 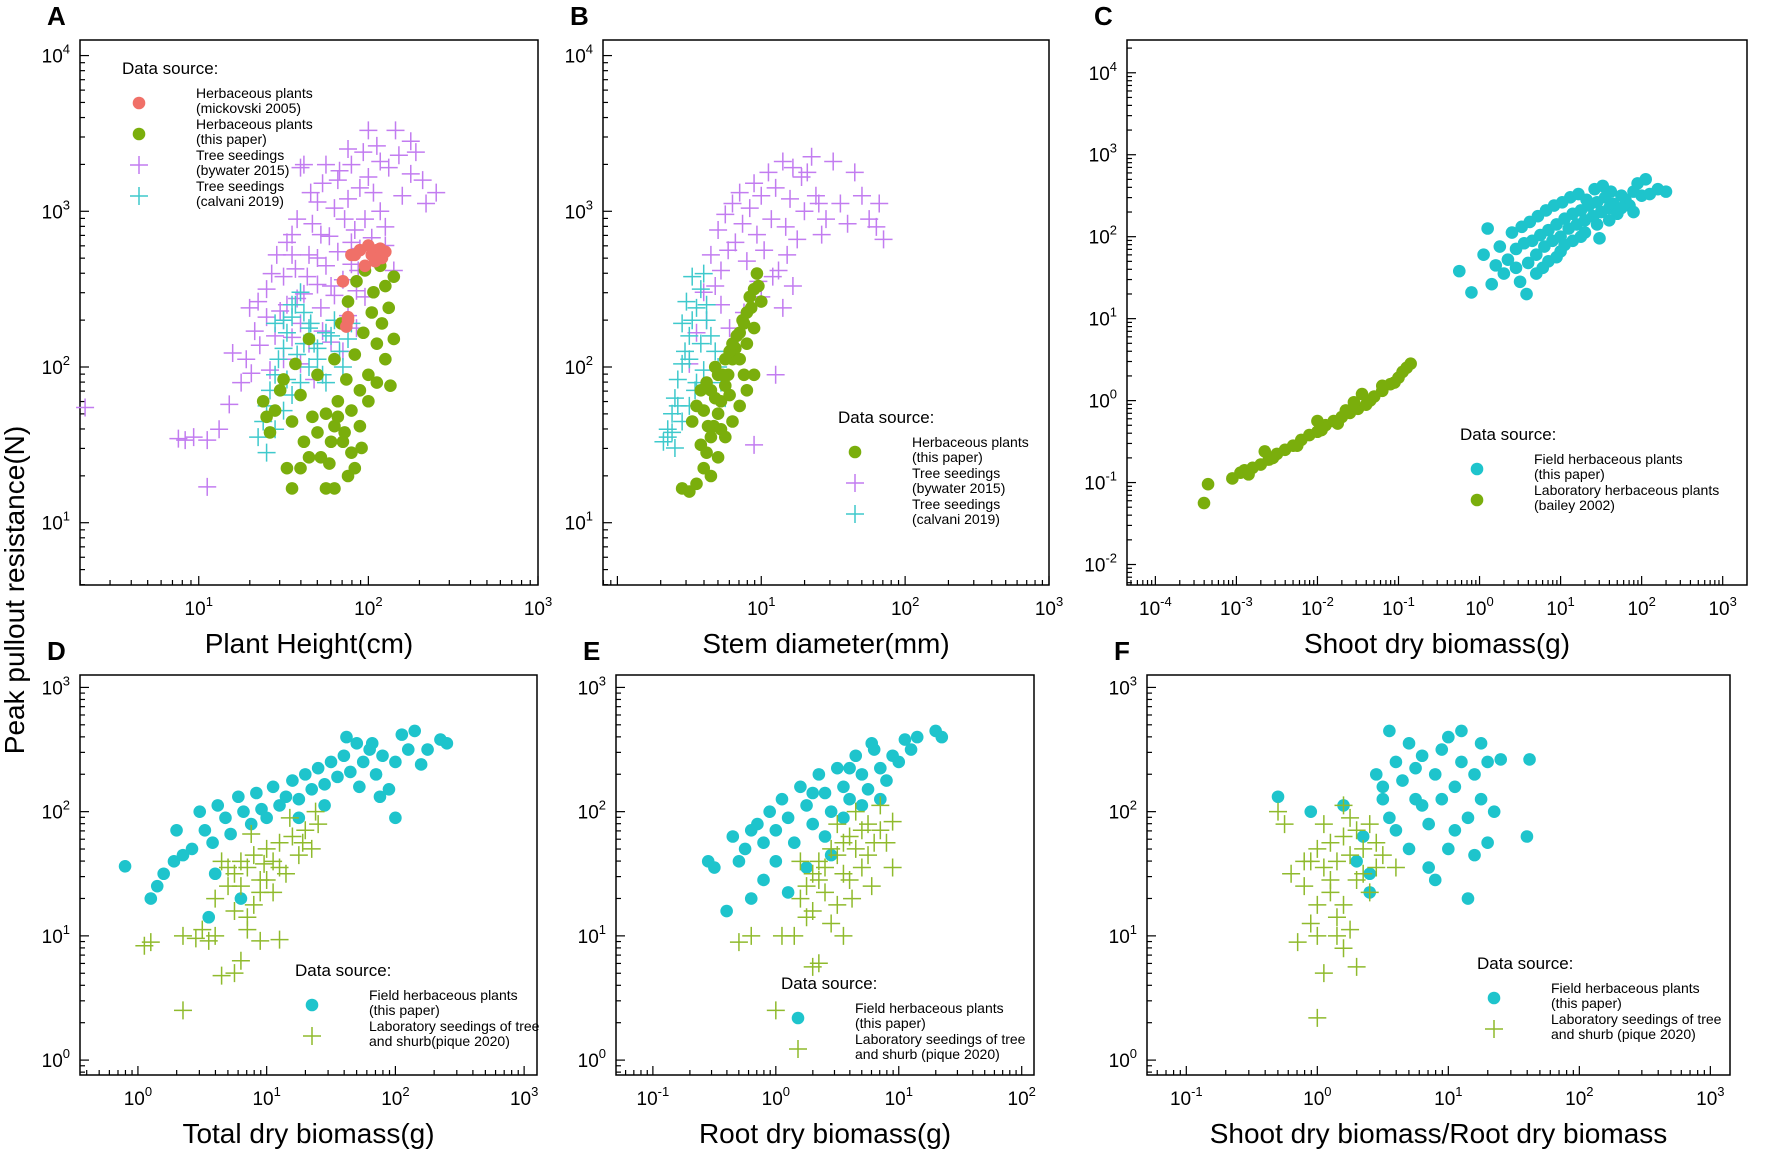 I want to click on panel-letter: A, so click(x=56, y=16).